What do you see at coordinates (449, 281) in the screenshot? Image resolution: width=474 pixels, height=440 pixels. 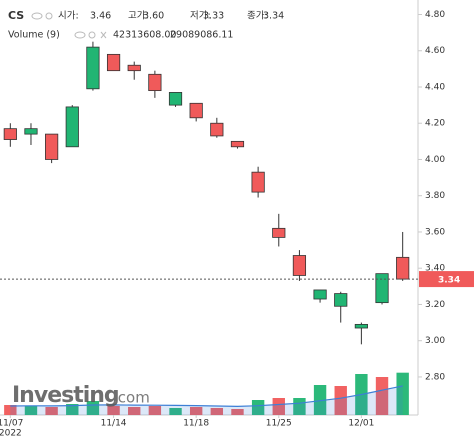 I see `last-price-label: 3.34` at bounding box center [449, 281].